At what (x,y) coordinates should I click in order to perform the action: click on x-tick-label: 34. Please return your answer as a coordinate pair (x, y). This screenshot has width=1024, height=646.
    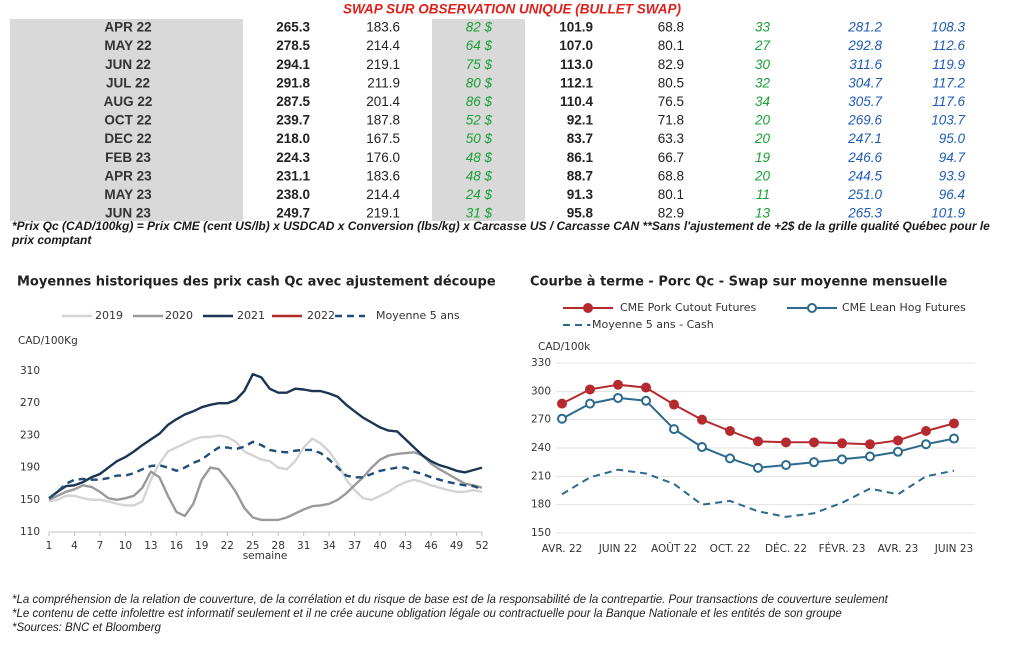
    Looking at the image, I should click on (329, 546).